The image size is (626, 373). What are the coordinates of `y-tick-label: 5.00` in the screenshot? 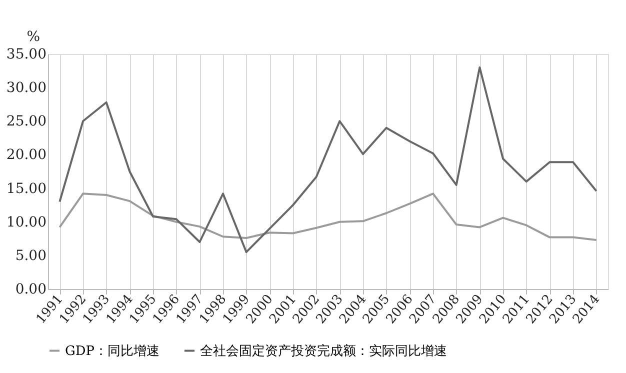 It's located at (30, 256).